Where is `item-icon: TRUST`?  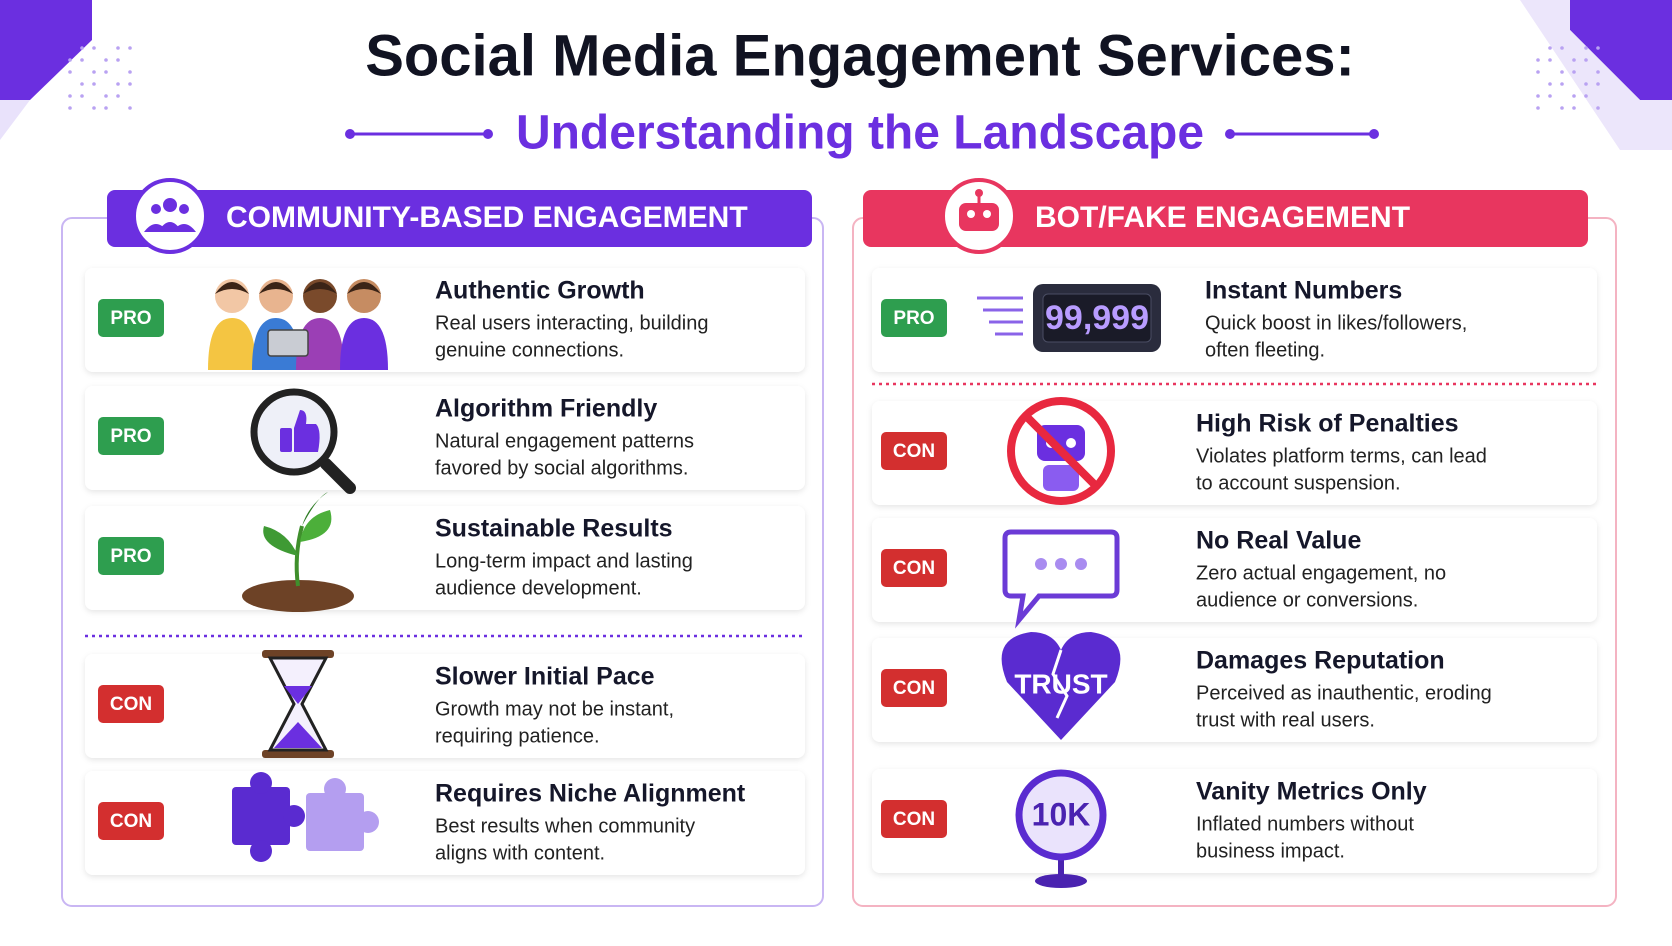 item-icon: TRUST is located at coordinates (1061, 686).